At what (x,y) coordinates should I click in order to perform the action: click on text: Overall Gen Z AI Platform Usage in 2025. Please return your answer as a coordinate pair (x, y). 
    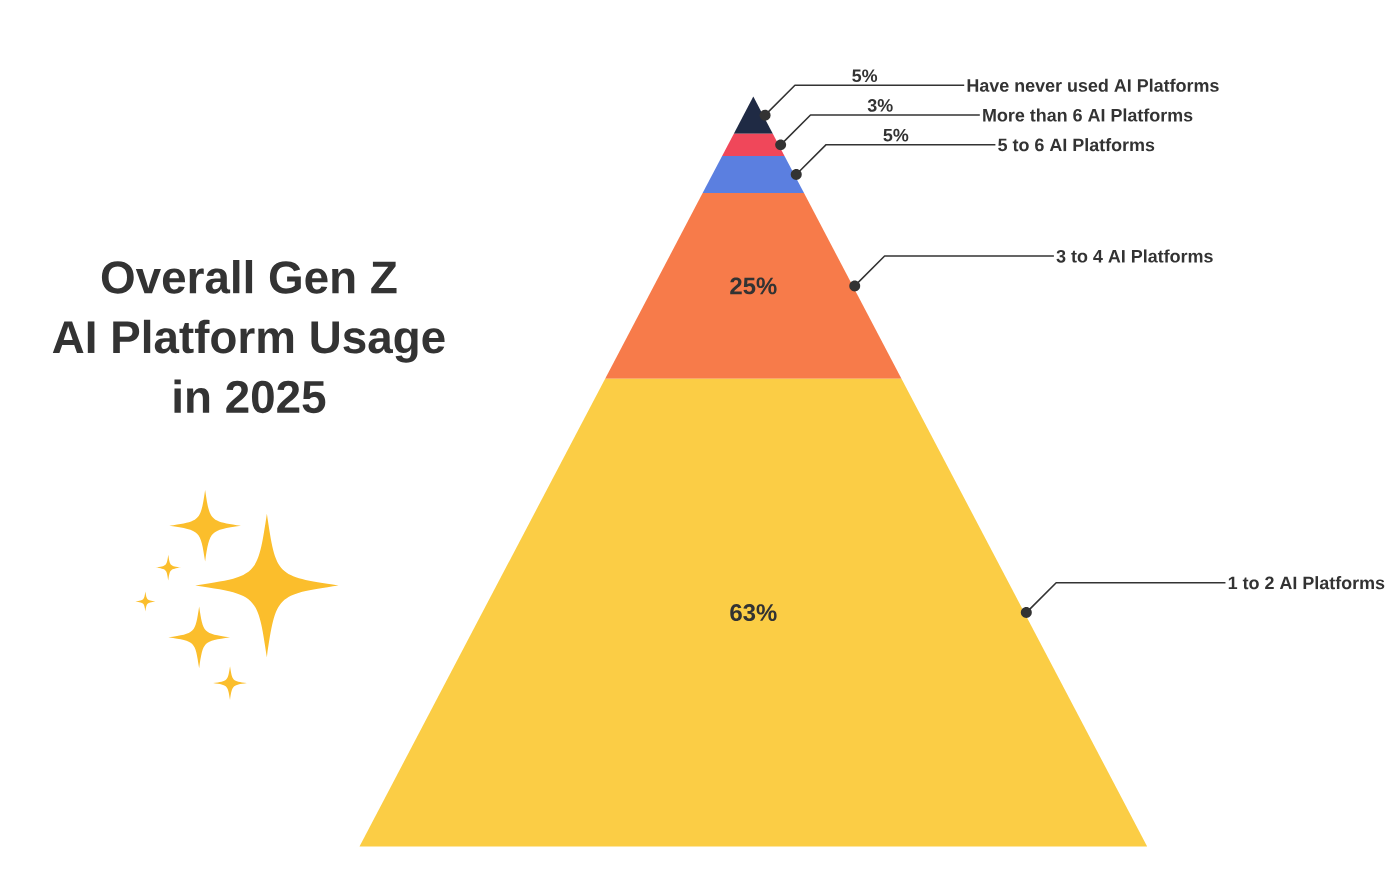
    Looking at the image, I should click on (248, 336).